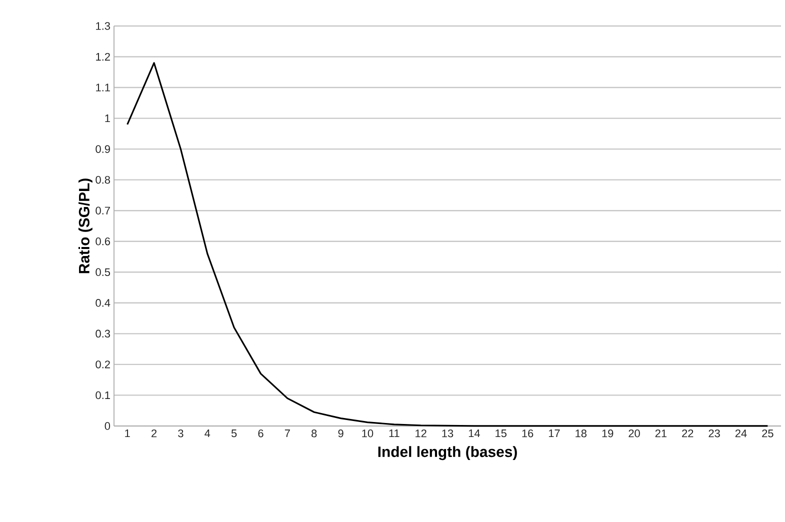 The image size is (785, 522). Describe the element at coordinates (741, 434) in the screenshot. I see `x-tick-label: 24` at that location.